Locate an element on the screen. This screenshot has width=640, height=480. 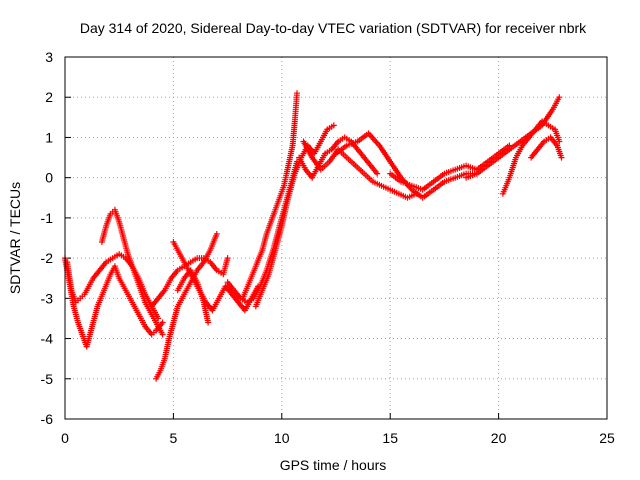
y-axis-title: SDTVAR / TECUs is located at coordinates (15, 238).